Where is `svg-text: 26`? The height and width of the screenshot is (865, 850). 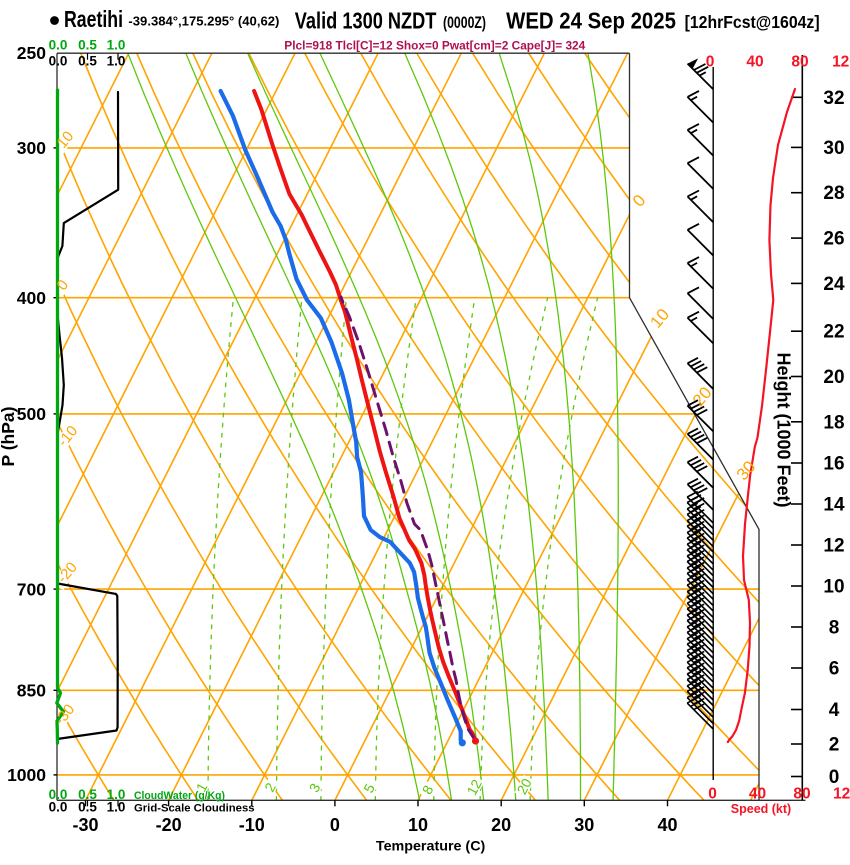
svg-text: 26 is located at coordinates (833, 239).